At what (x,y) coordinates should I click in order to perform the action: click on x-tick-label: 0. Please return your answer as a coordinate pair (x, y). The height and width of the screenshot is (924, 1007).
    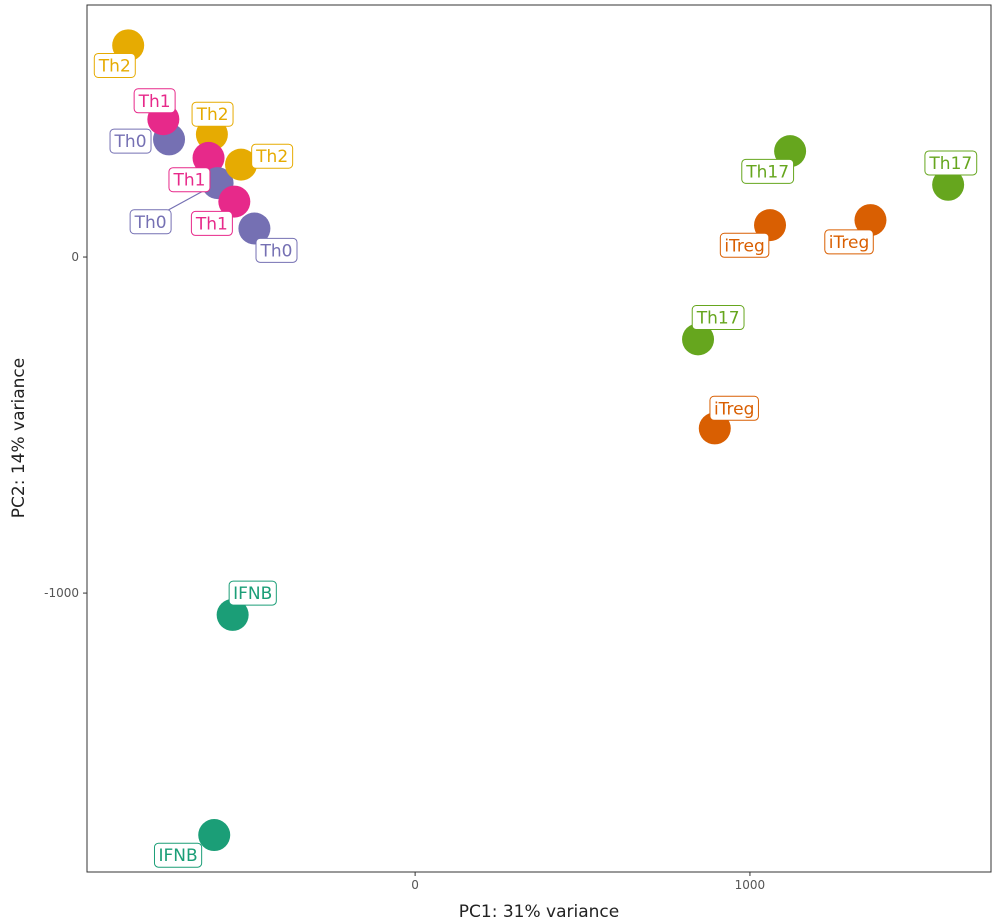
    Looking at the image, I should click on (415, 885).